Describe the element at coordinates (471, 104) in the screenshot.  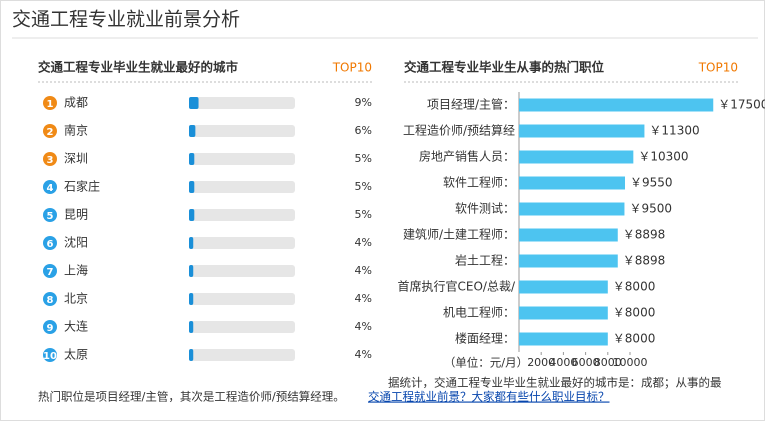
I see `category-label: 项目经理/主管：` at that location.